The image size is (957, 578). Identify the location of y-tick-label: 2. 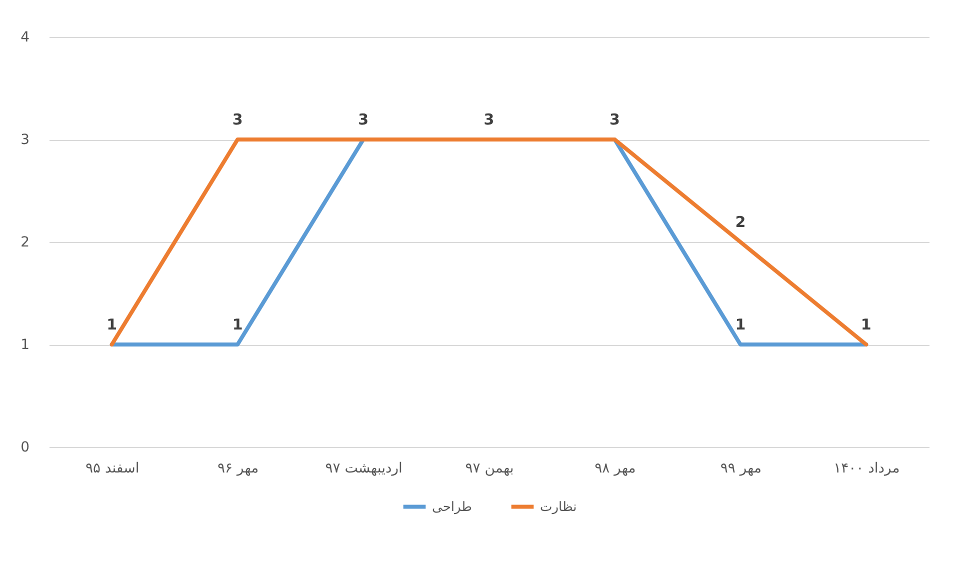
(25, 242).